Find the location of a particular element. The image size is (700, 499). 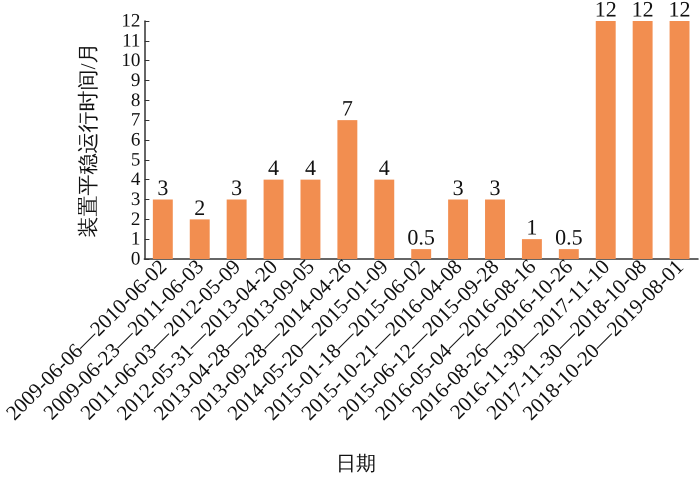

y-tick-label: 12 is located at coordinates (130, 21).